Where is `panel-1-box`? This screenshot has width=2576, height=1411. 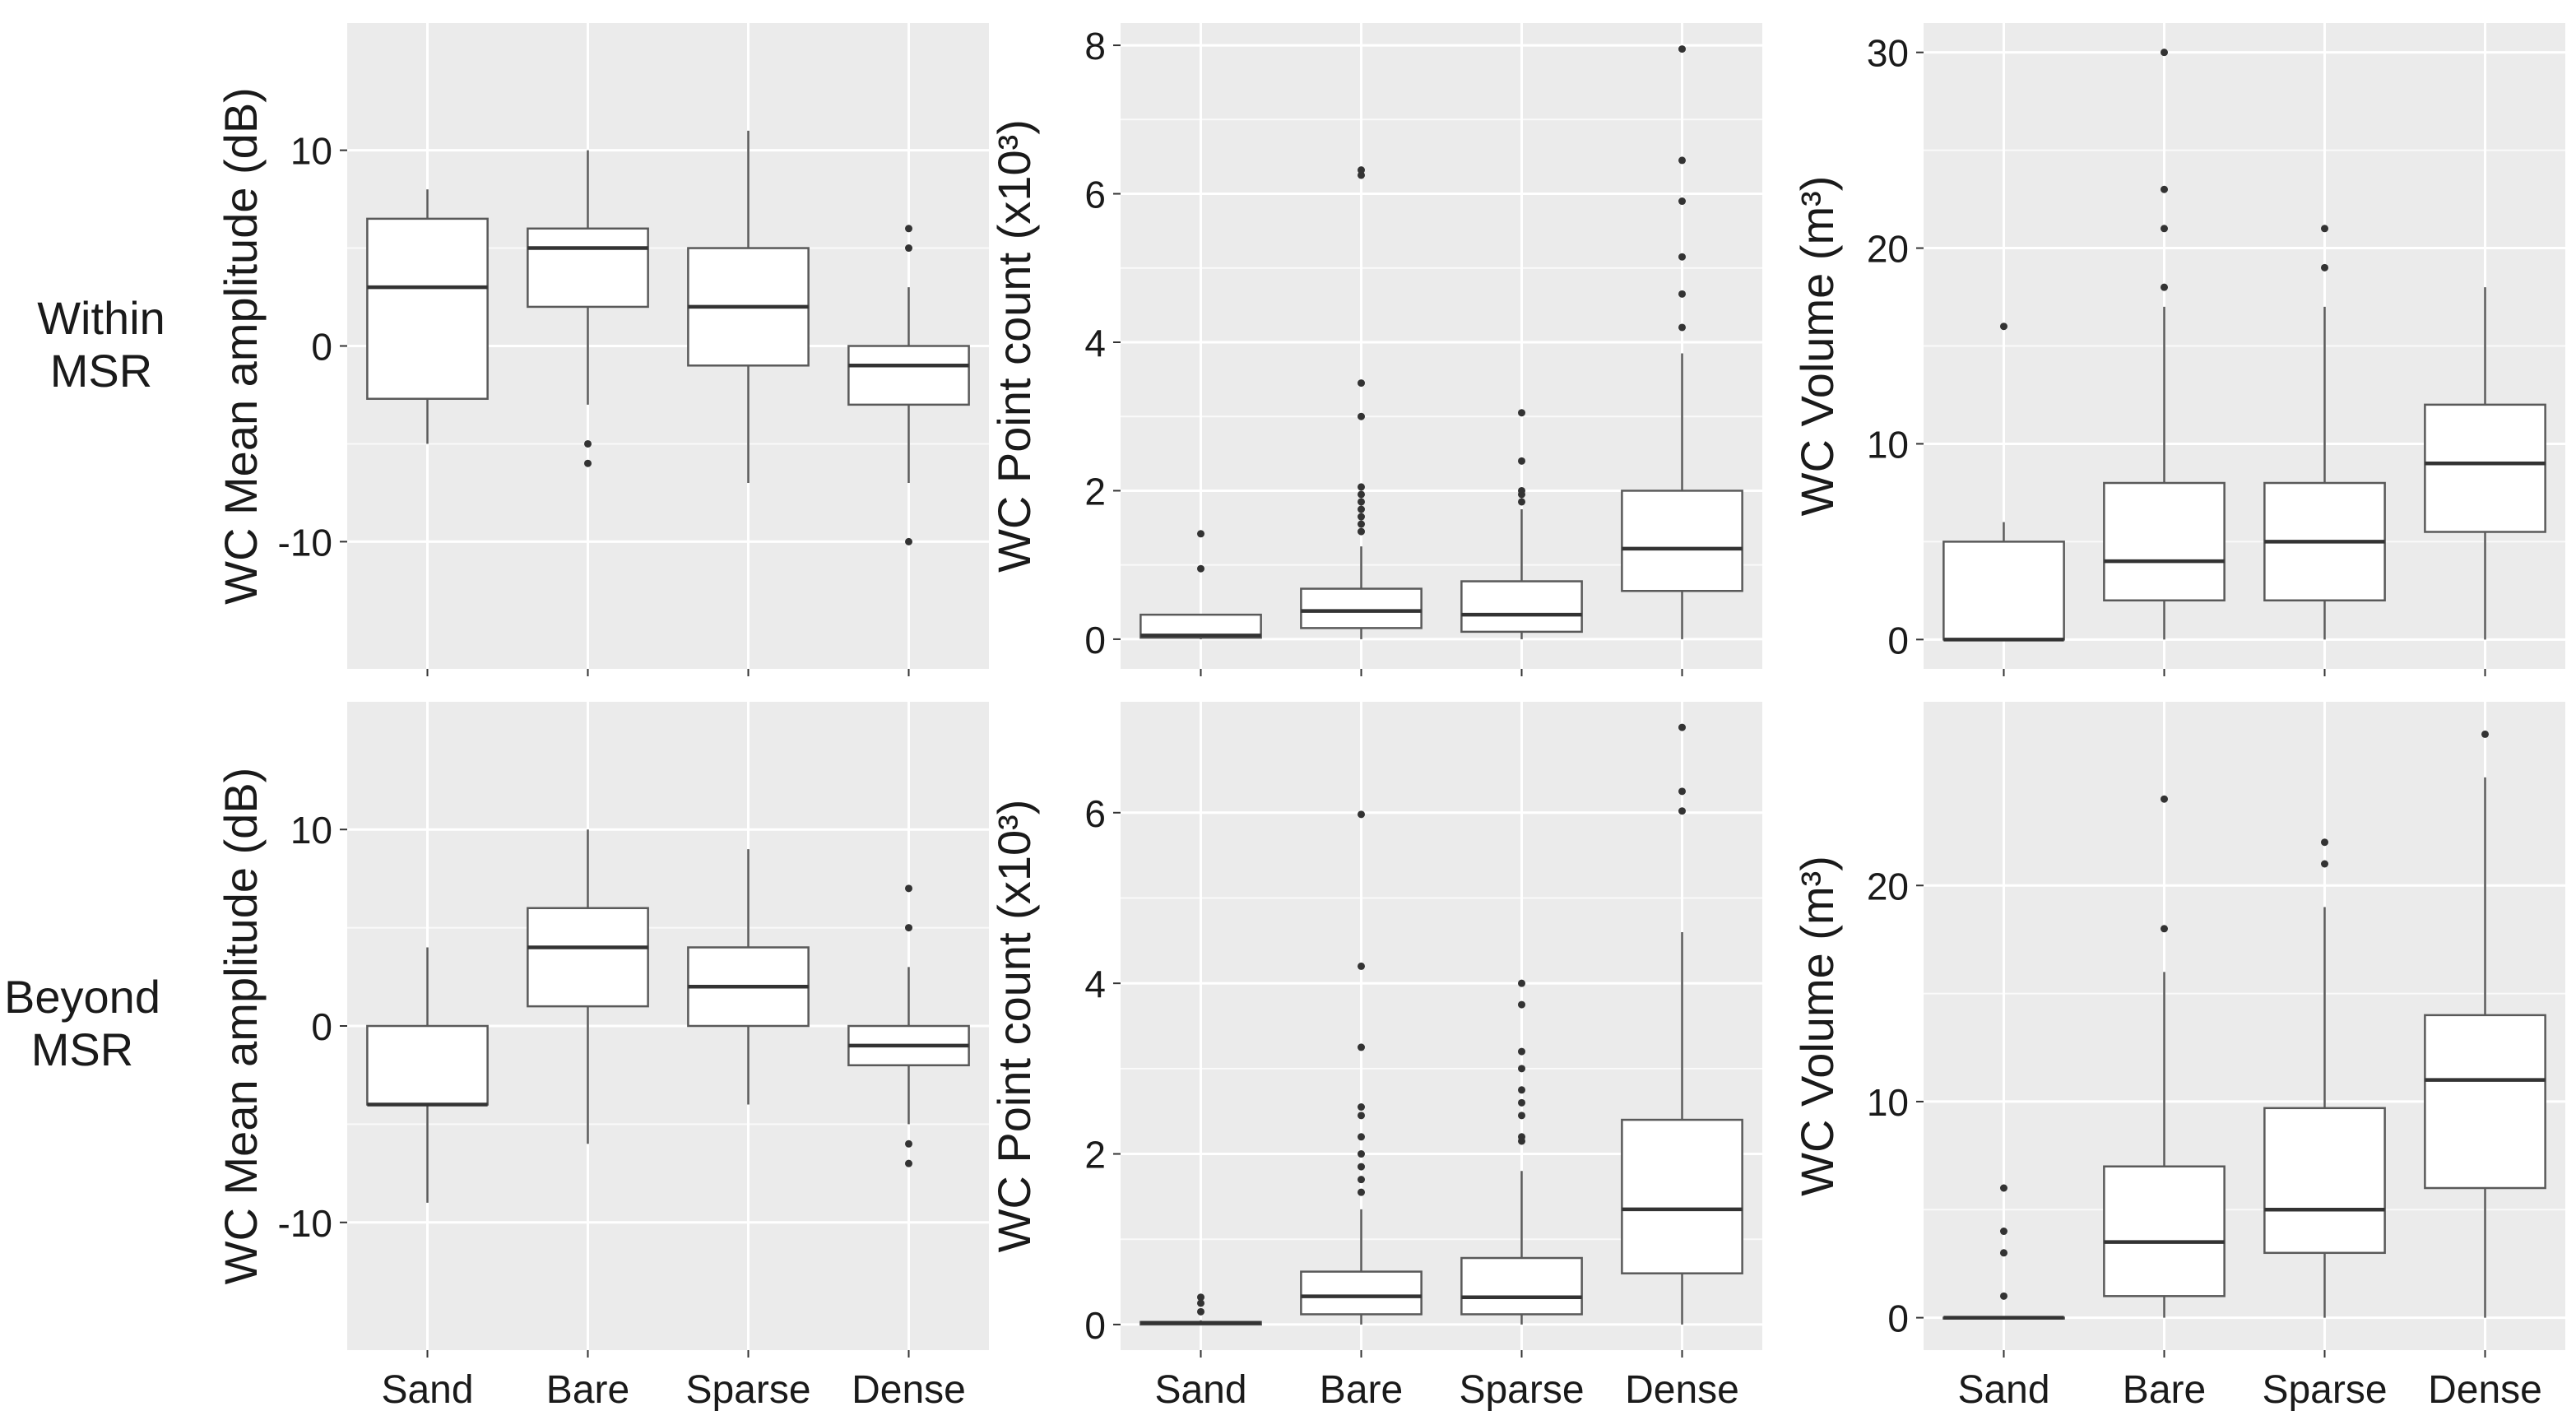
panel-1-box is located at coordinates (908, 375).